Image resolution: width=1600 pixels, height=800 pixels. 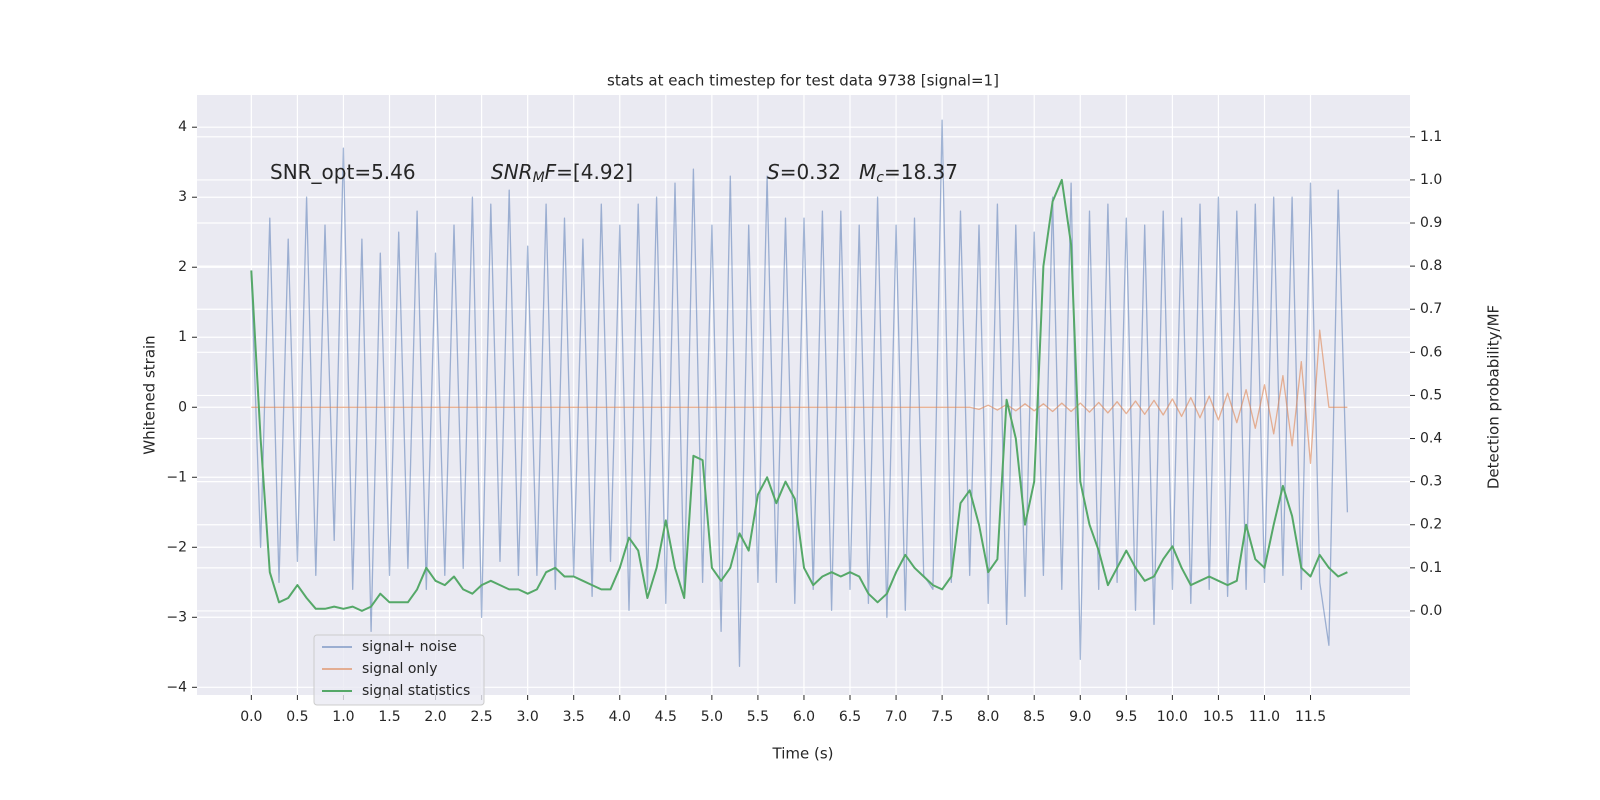 What do you see at coordinates (416, 691) in the screenshot?
I see `legend-label: signal statistics` at bounding box center [416, 691].